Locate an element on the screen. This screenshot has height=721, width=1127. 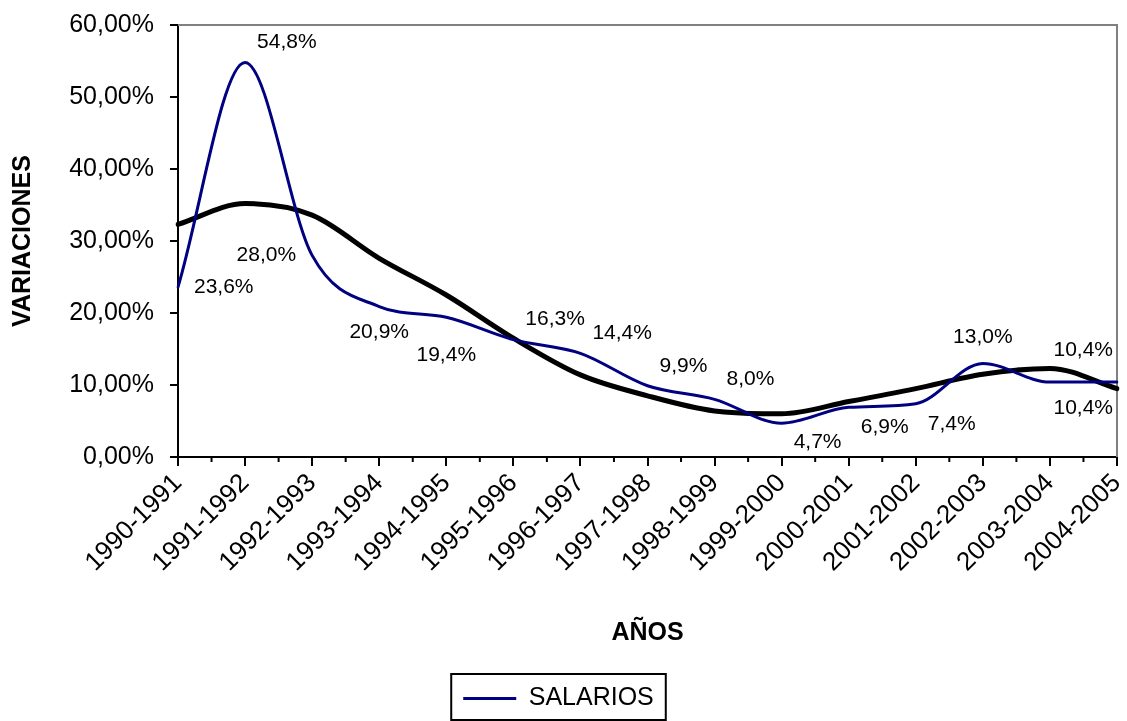
y-tick-label: 0,00% is located at coordinates (118, 454).